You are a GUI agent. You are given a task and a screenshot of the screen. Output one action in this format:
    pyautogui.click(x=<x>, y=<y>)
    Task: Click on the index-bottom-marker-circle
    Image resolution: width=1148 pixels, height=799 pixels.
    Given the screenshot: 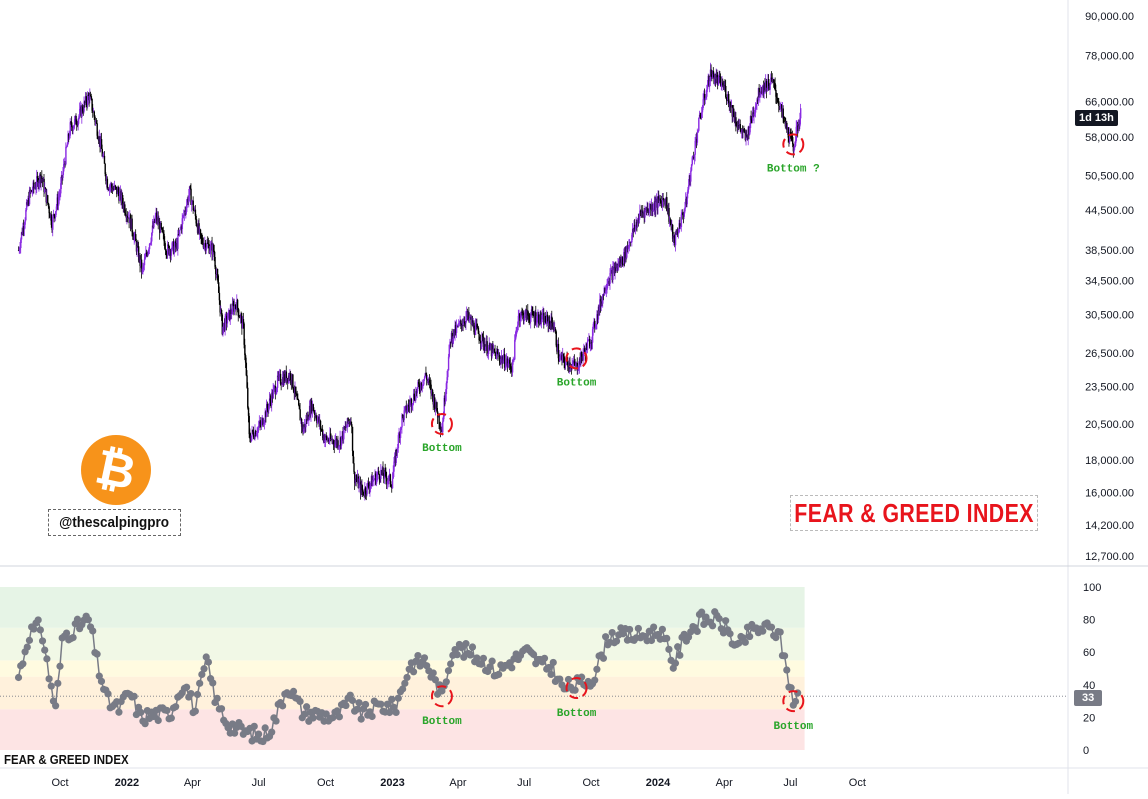 What is the action you would take?
    pyautogui.click(x=793, y=701)
    